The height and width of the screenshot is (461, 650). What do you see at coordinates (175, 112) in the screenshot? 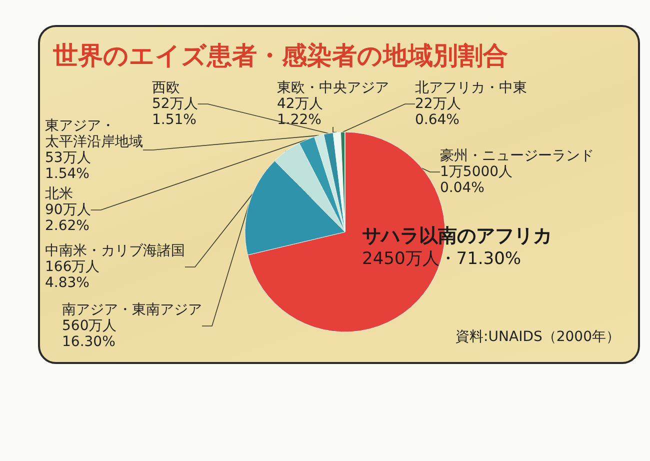
I see `data-label: 52万人 1.51%` at bounding box center [175, 112].